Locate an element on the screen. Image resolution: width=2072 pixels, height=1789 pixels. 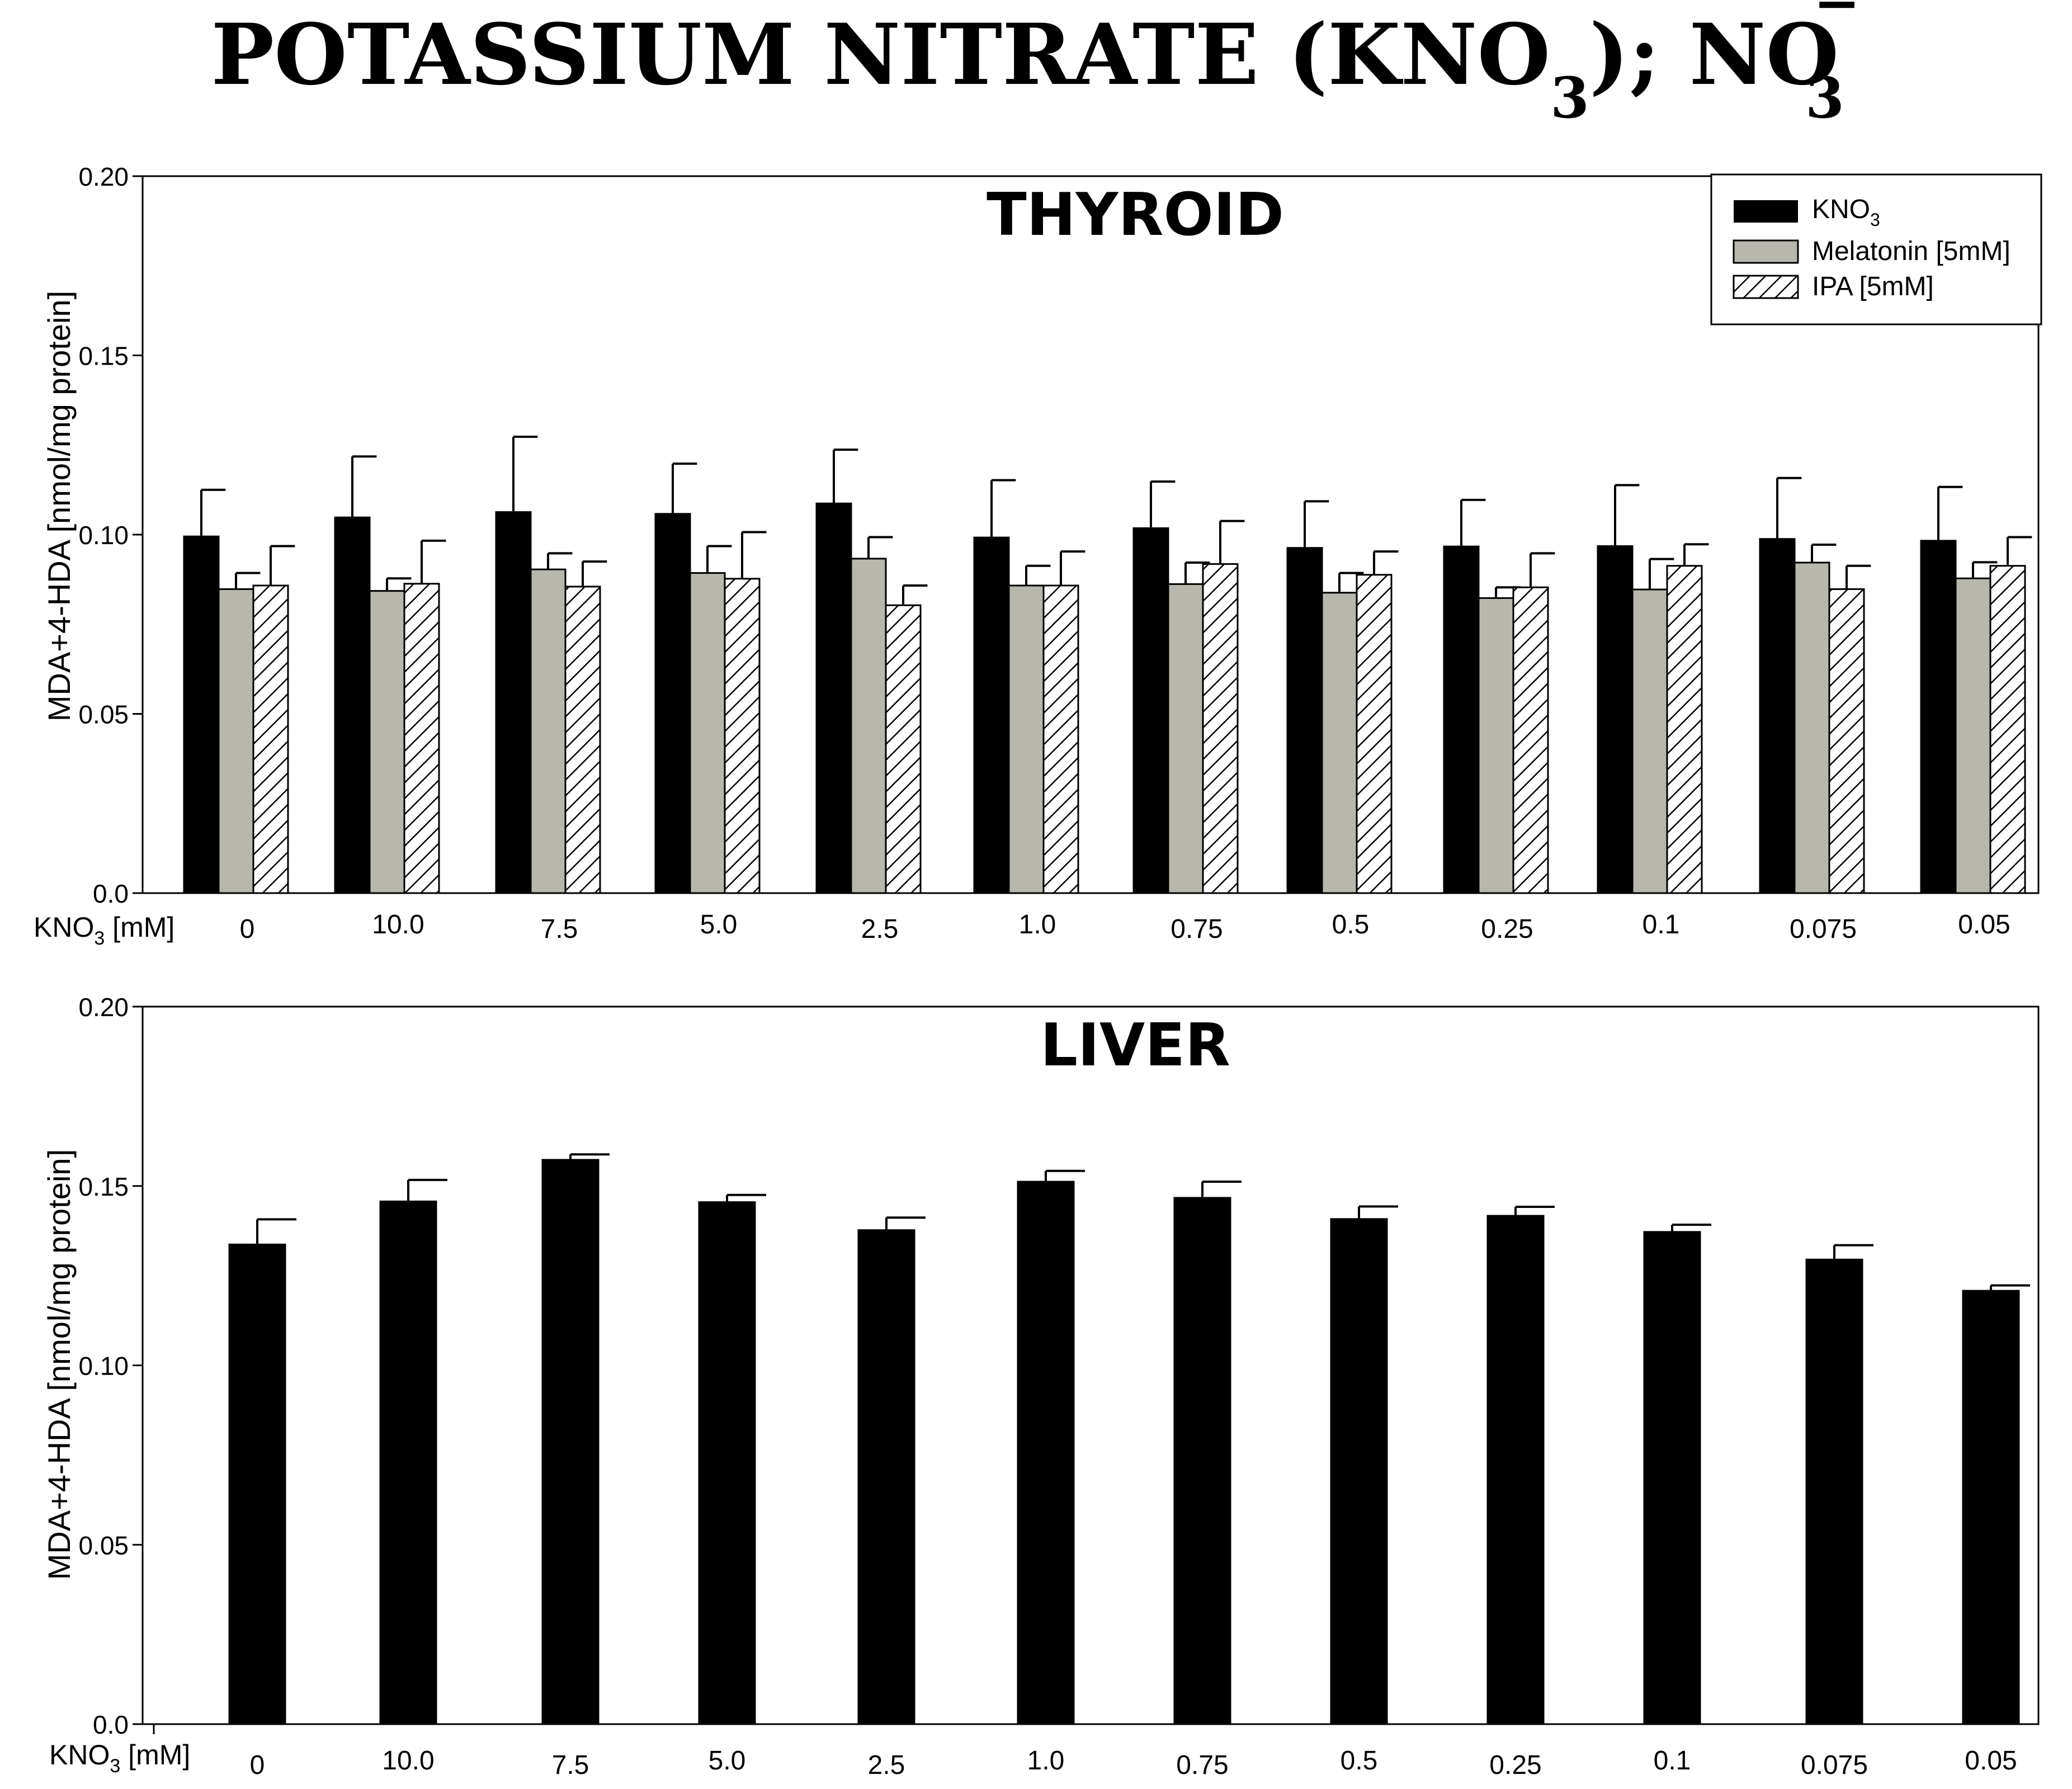
figure-title-sub2: 3 is located at coordinates (1824, 98).